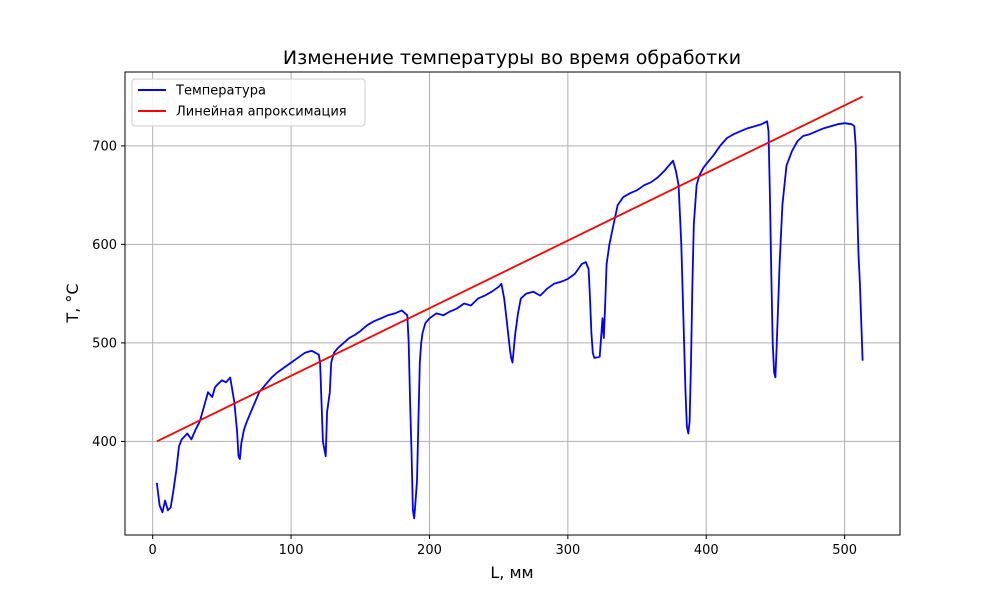  I want to click on y-tick-label: 700, so click(104, 146).